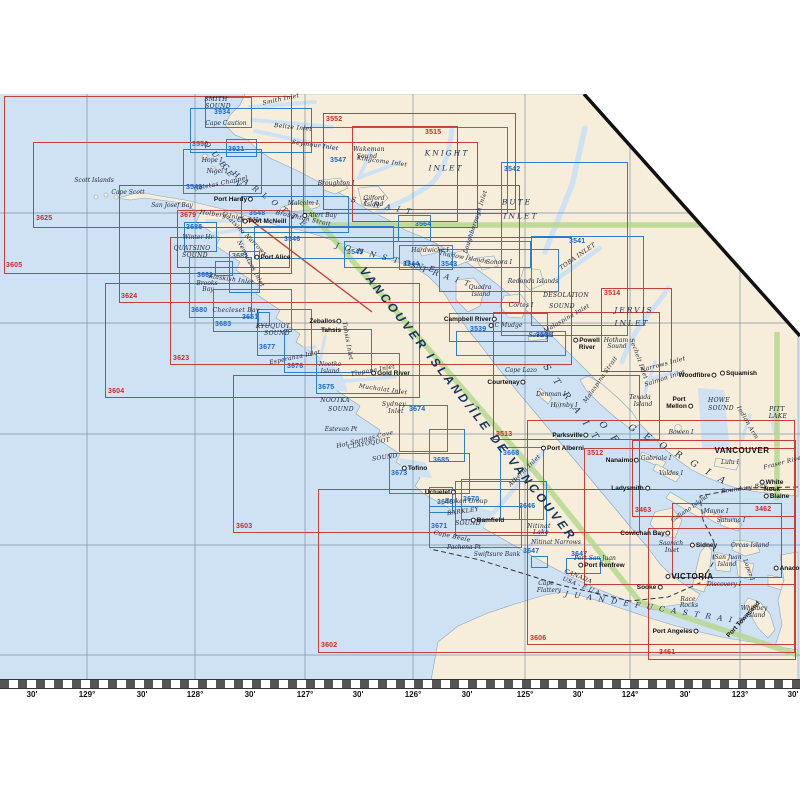  I want to click on chart-number-3539: 3539, so click(478, 329).